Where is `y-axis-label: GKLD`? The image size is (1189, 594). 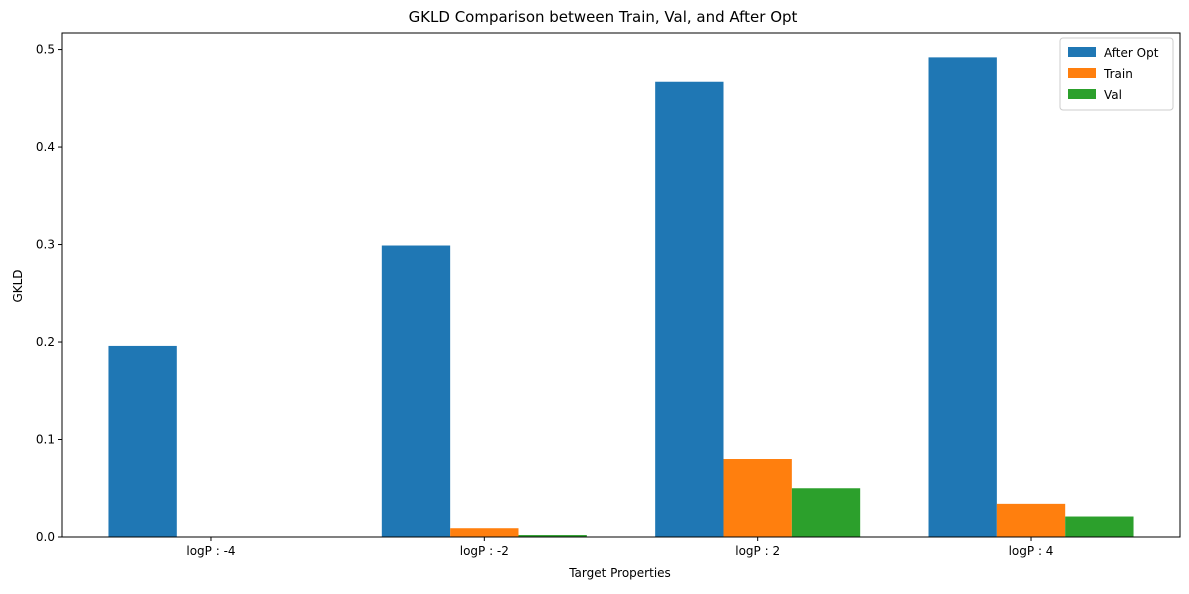 y-axis-label: GKLD is located at coordinates (18, 285).